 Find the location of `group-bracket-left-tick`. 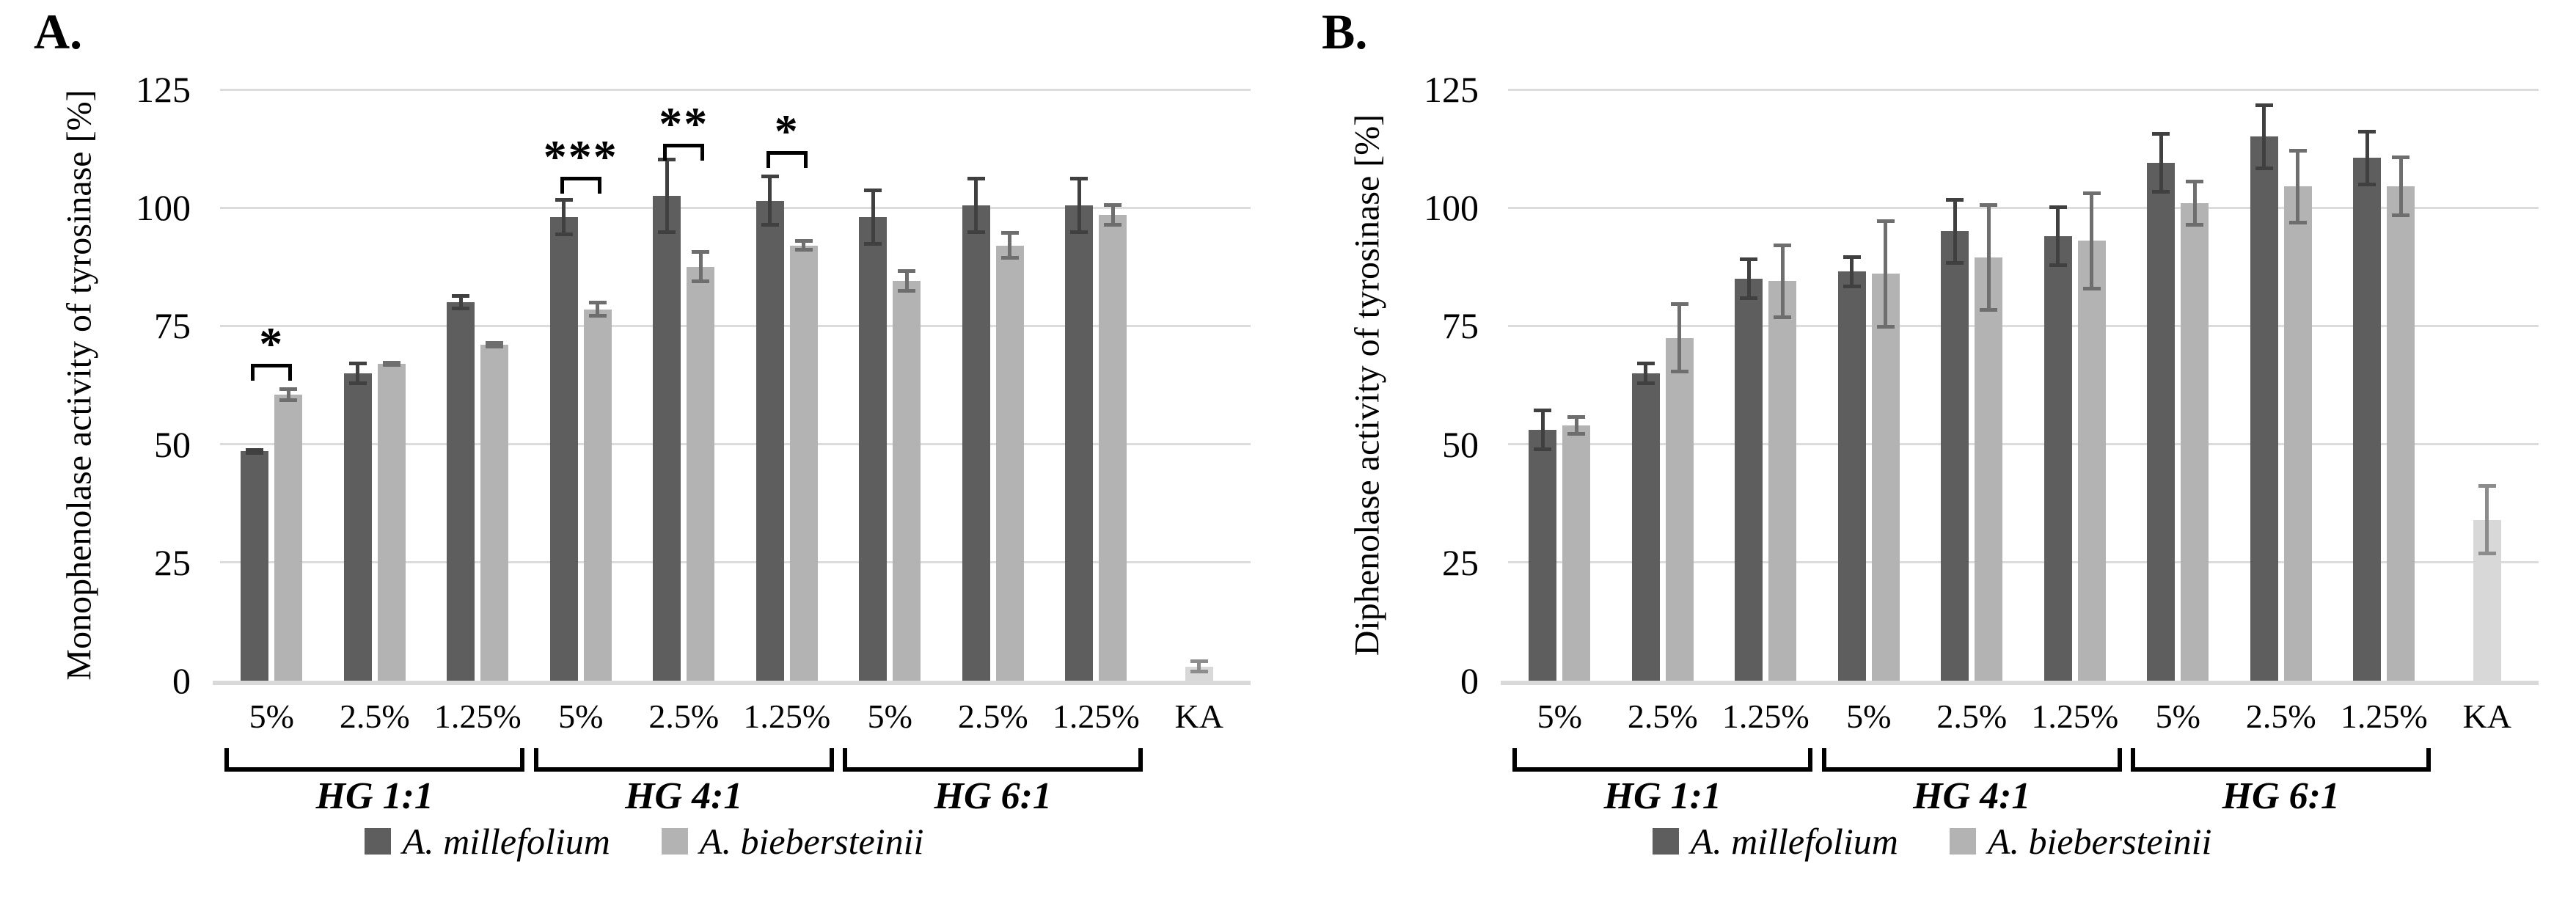

group-bracket-left-tick is located at coordinates (535, 757).